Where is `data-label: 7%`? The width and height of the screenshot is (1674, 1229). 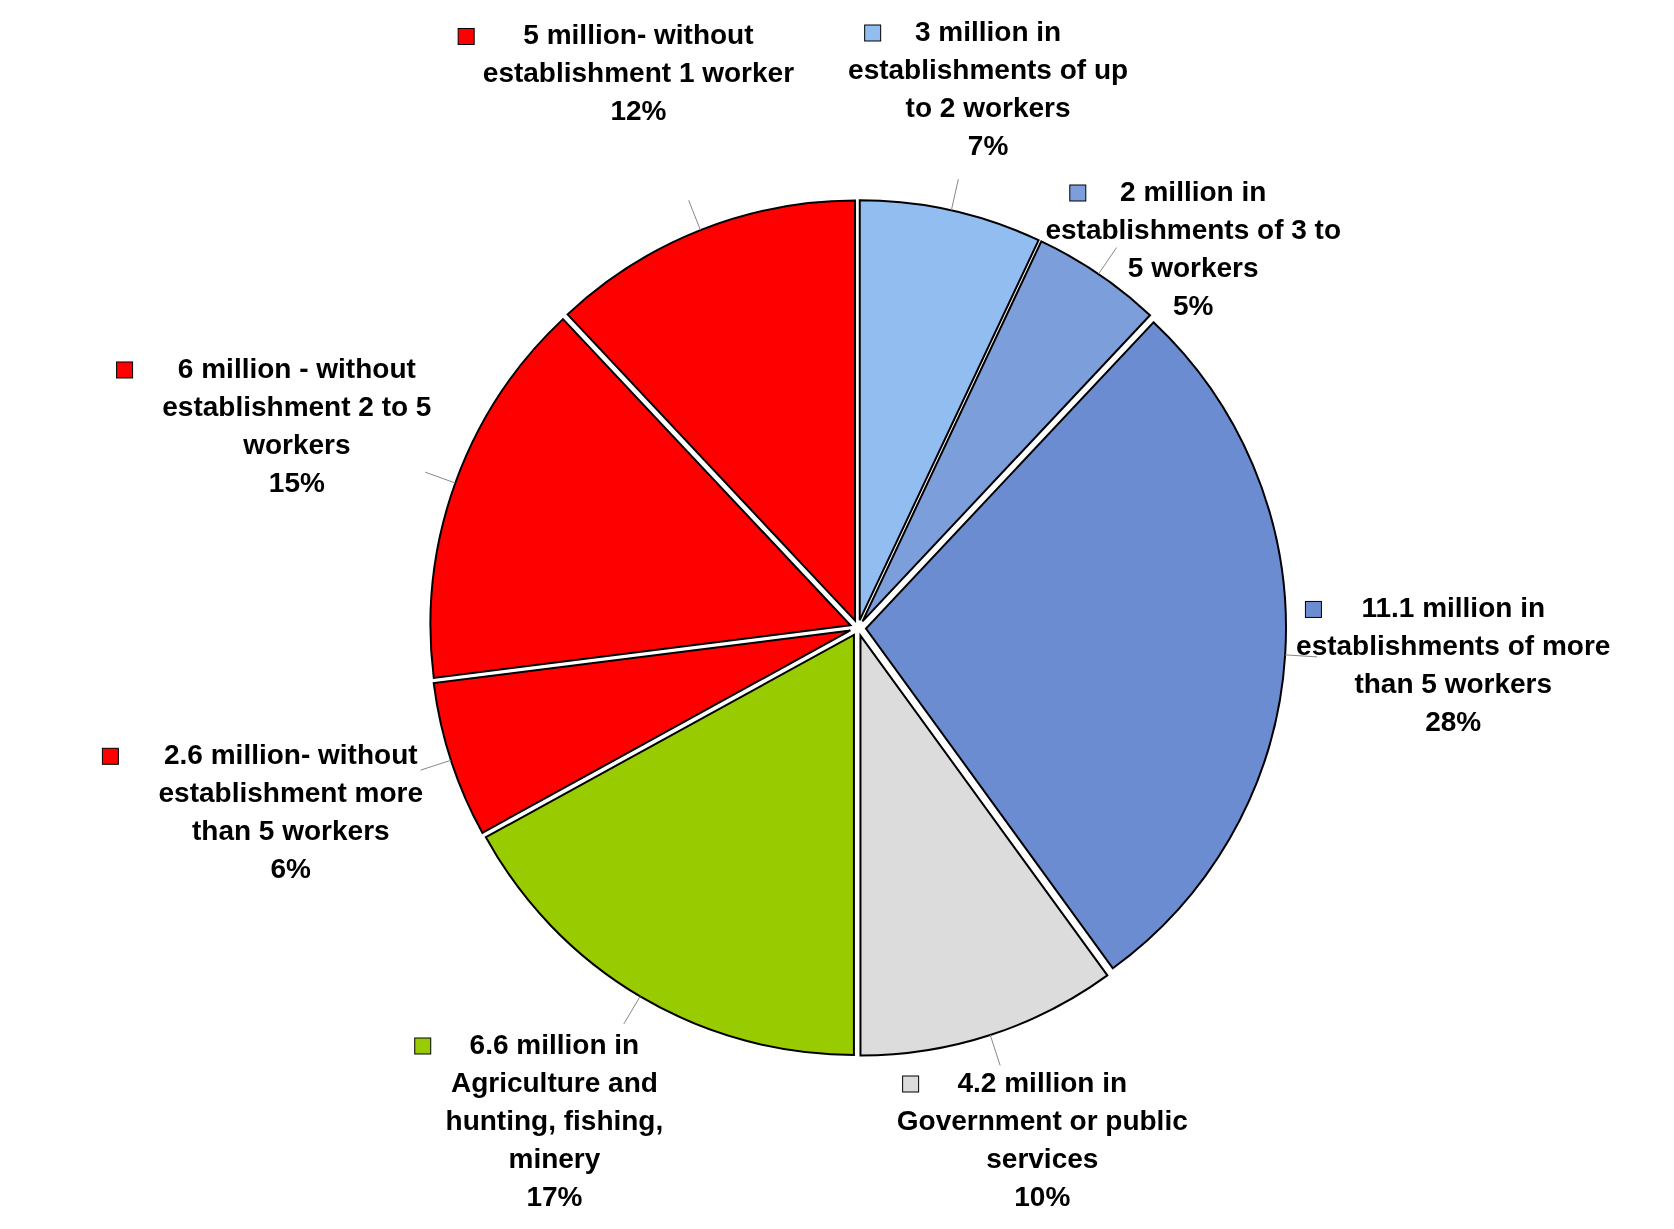 data-label: 7% is located at coordinates (988, 145).